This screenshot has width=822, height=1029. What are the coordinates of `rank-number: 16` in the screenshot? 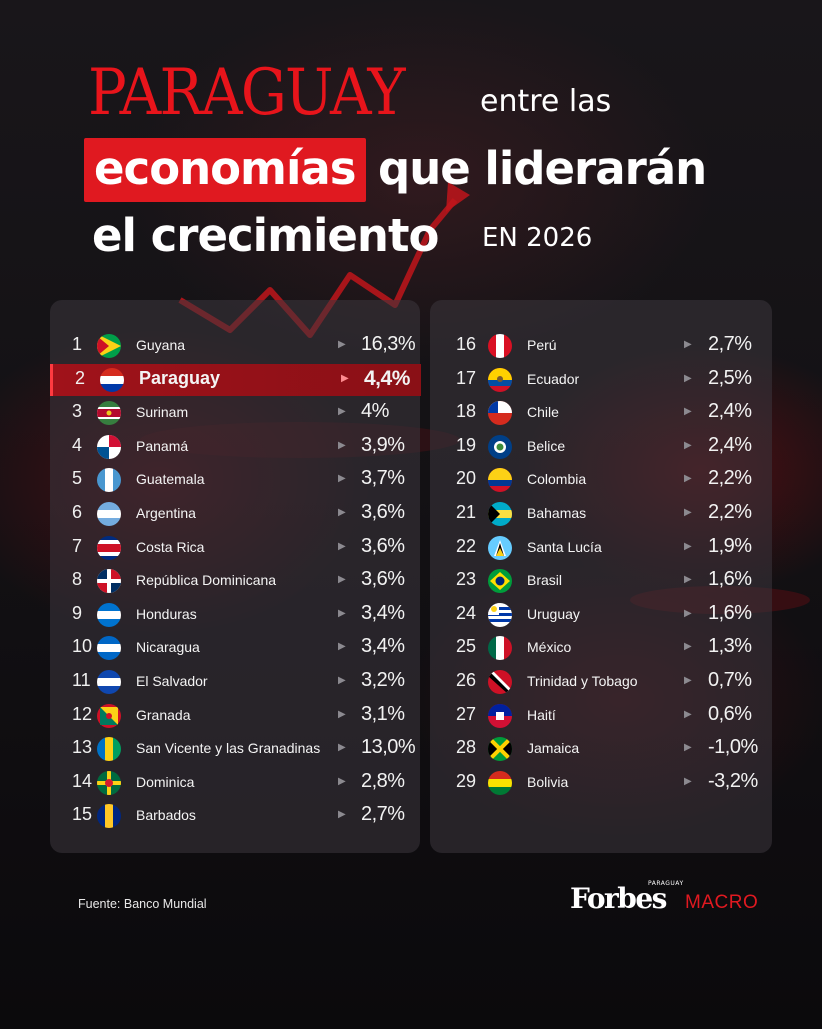 It's located at (466, 344).